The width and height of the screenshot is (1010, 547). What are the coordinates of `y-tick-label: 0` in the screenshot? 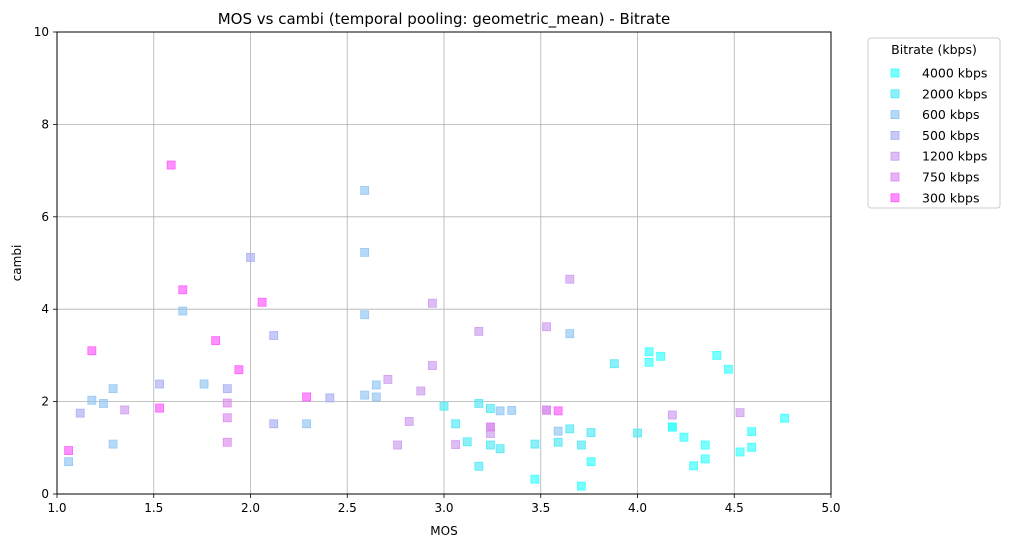 It's located at (45, 494).